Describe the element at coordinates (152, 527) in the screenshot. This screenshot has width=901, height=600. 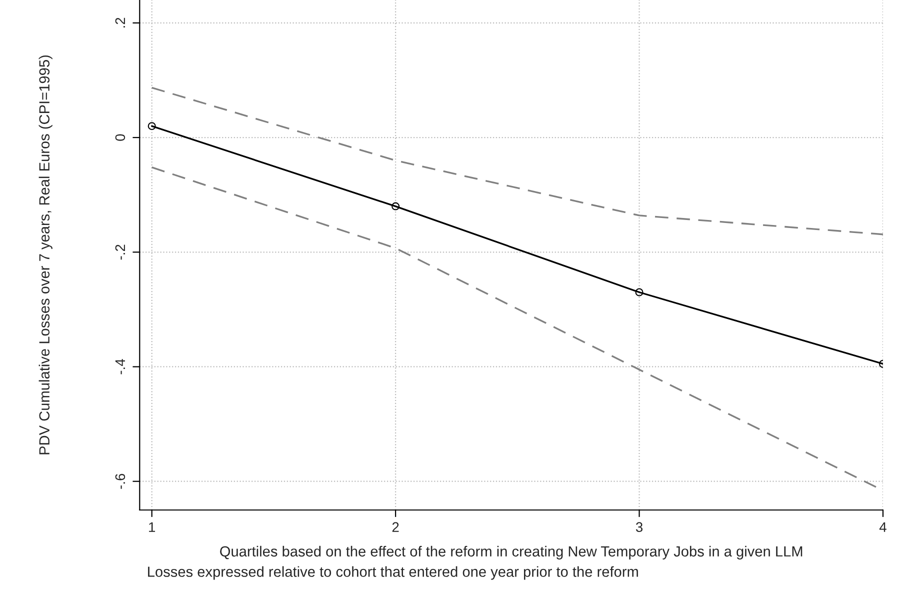
I see `x-tick-label: 1` at that location.